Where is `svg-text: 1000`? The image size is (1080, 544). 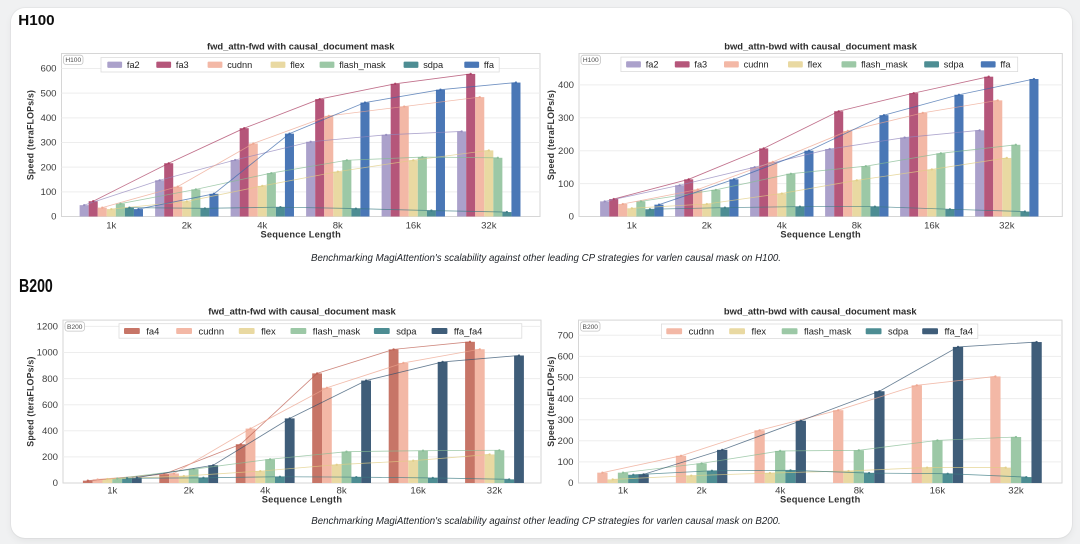
svg-text: 1000 is located at coordinates (47, 353).